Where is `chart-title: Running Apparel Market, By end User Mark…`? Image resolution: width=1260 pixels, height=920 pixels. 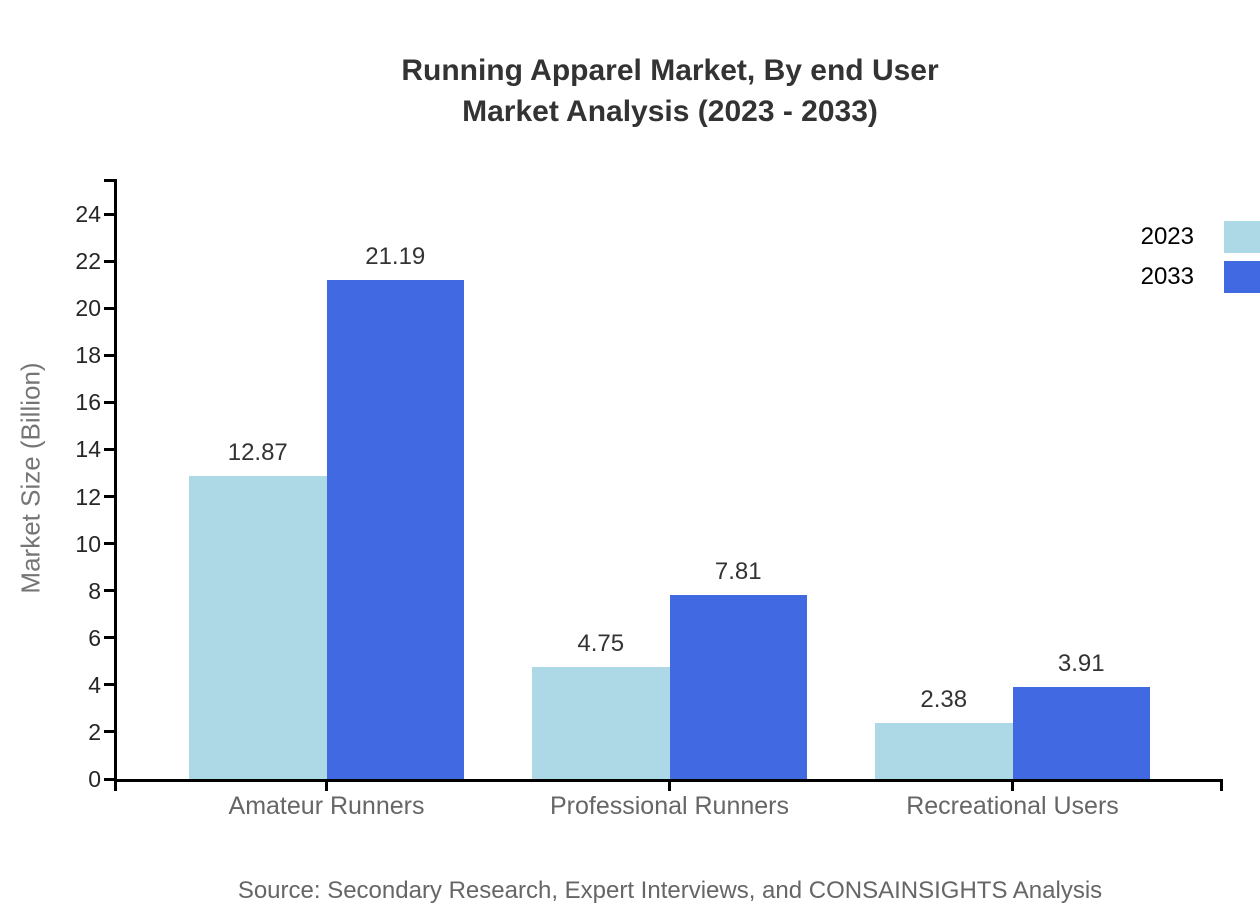 chart-title: Running Apparel Market, By end User Mark… is located at coordinates (670, 91).